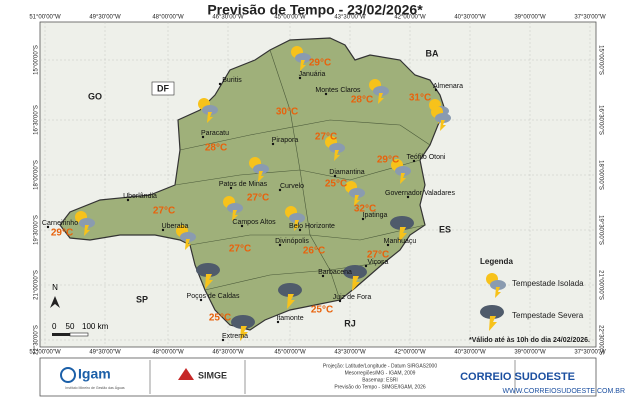  I want to click on longitude-label: 49°30'00"W, so click(105, 353).